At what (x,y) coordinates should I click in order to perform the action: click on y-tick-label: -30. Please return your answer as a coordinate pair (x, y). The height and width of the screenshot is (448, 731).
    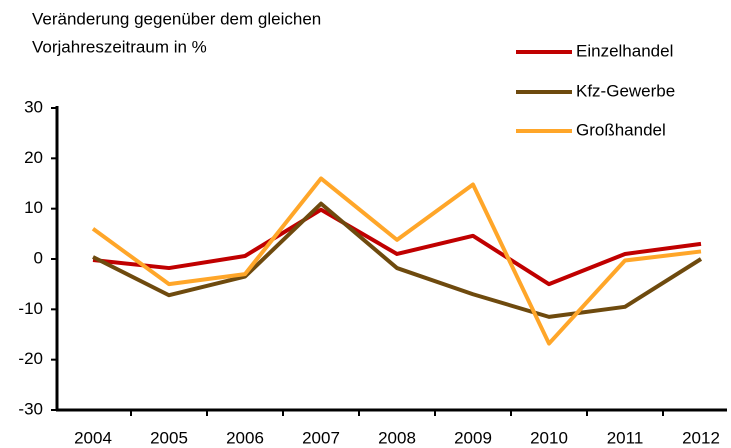
    Looking at the image, I should click on (30, 408).